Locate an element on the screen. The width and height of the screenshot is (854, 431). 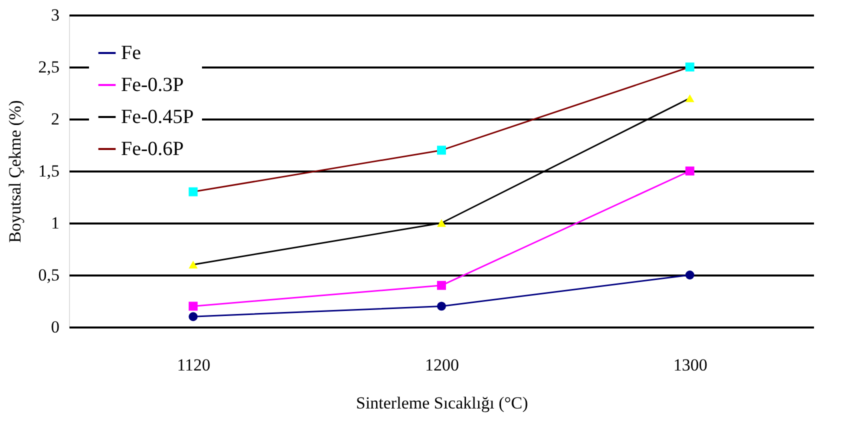
x-tick-label: 1120 is located at coordinates (193, 365).